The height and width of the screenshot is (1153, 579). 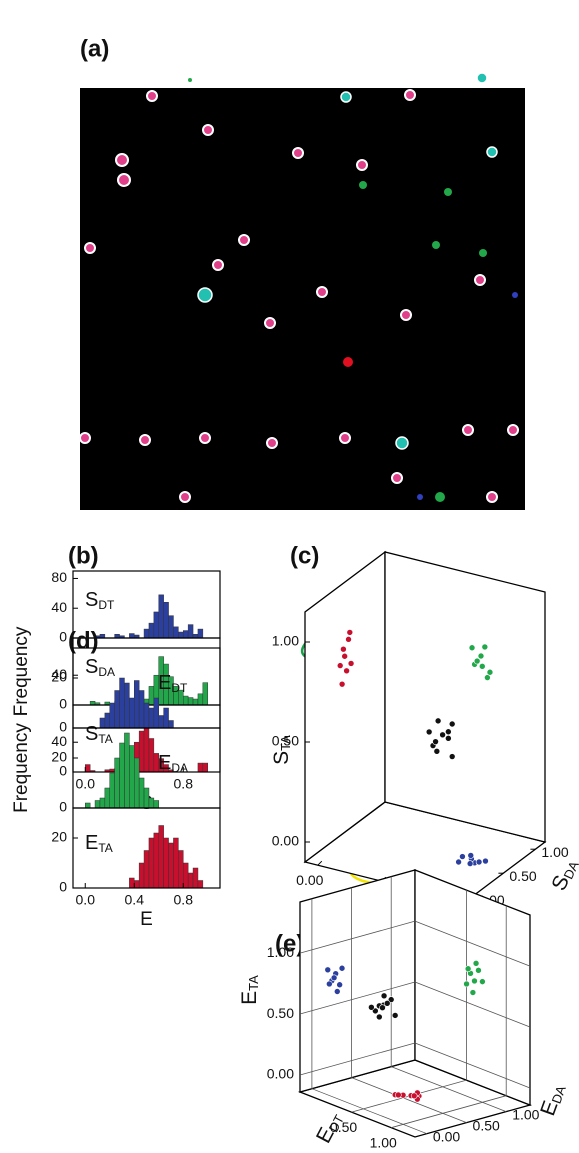 What do you see at coordinates (99, 734) in the screenshot?
I see `series-label: STA` at bounding box center [99, 734].